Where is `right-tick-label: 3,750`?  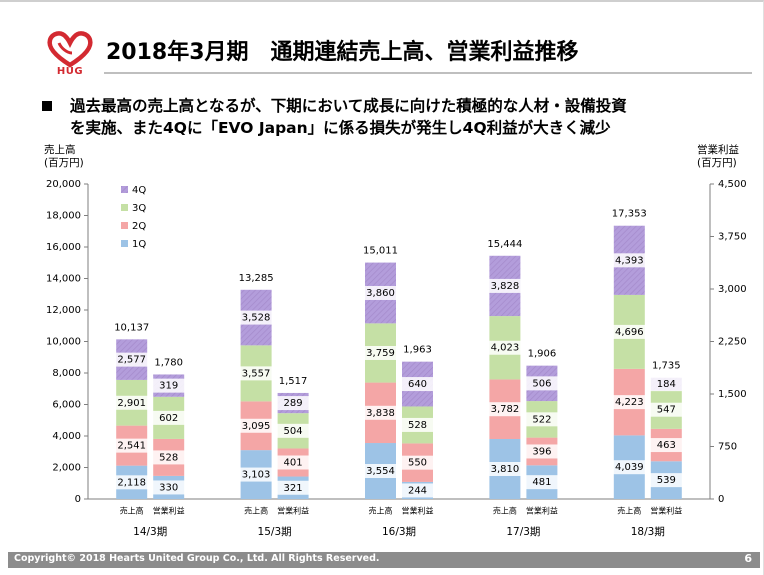
right-tick-label: 3,750 is located at coordinates (732, 237).